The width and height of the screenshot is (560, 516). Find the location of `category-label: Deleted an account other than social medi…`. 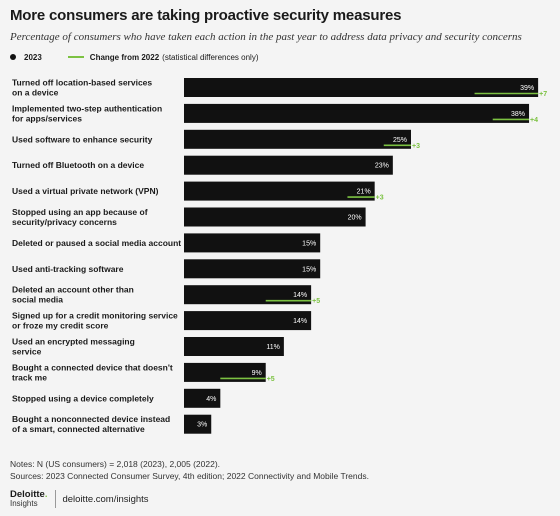

category-label: Deleted an account other than social medi… is located at coordinates (73, 295).